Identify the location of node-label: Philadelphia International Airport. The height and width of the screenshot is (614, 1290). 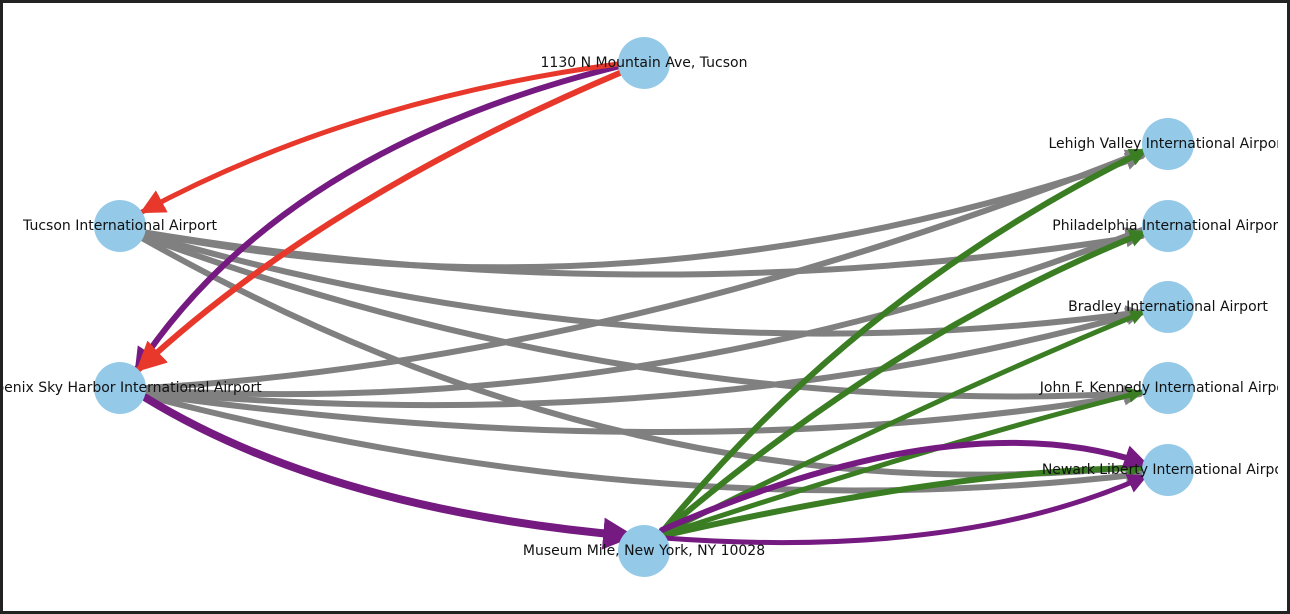
(1168, 226).